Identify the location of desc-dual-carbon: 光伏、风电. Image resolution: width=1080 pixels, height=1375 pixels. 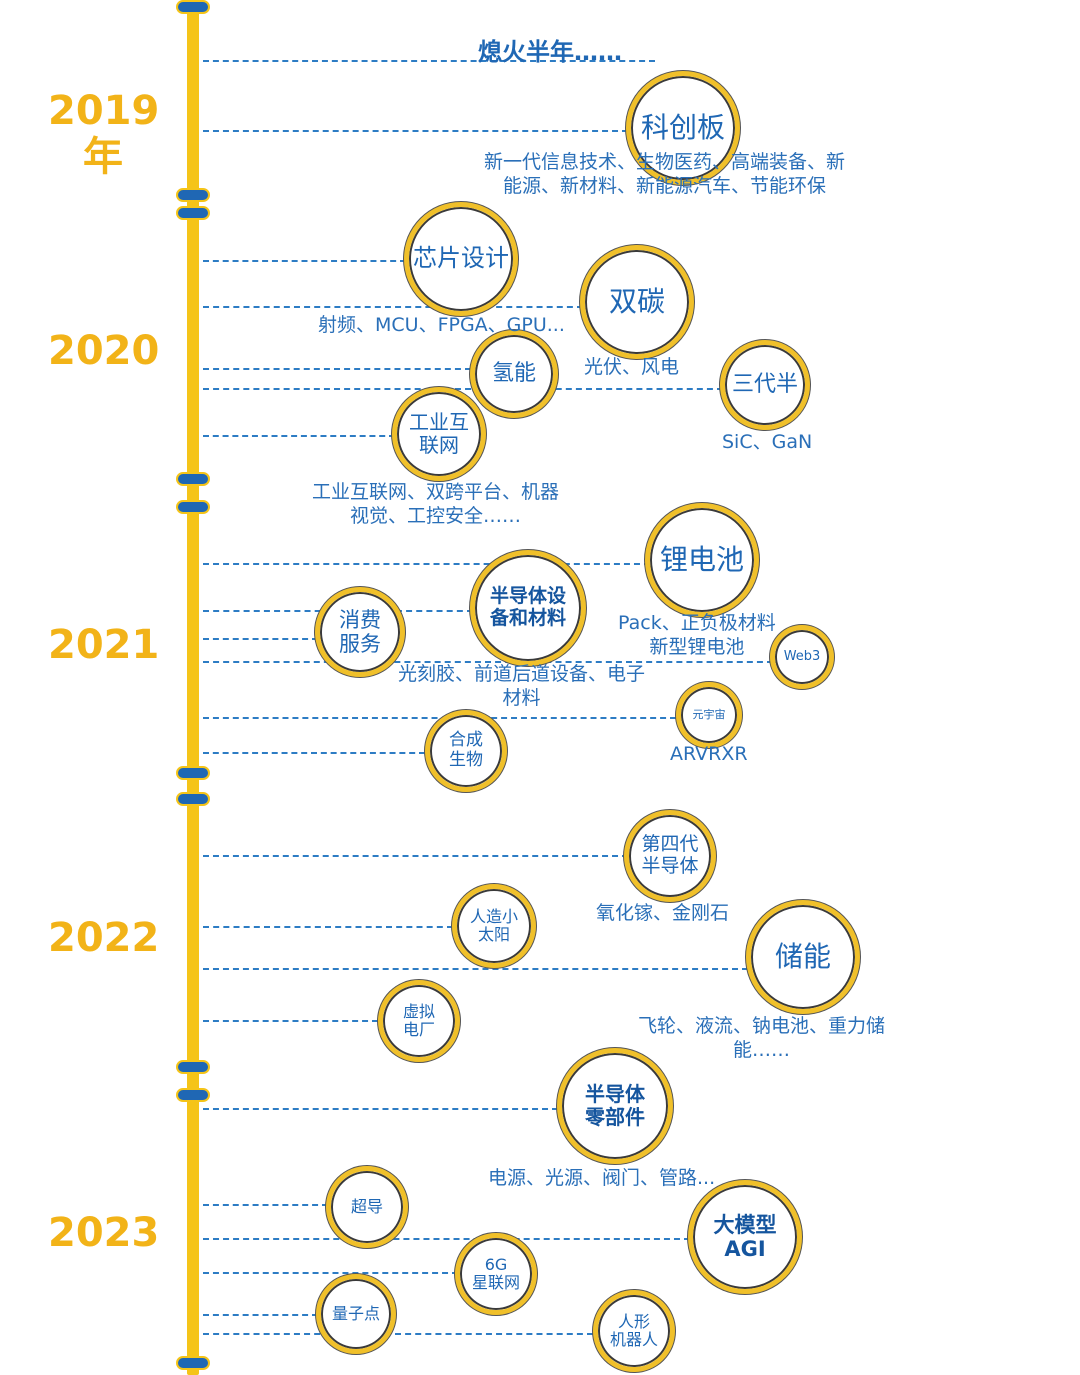
(632, 367).